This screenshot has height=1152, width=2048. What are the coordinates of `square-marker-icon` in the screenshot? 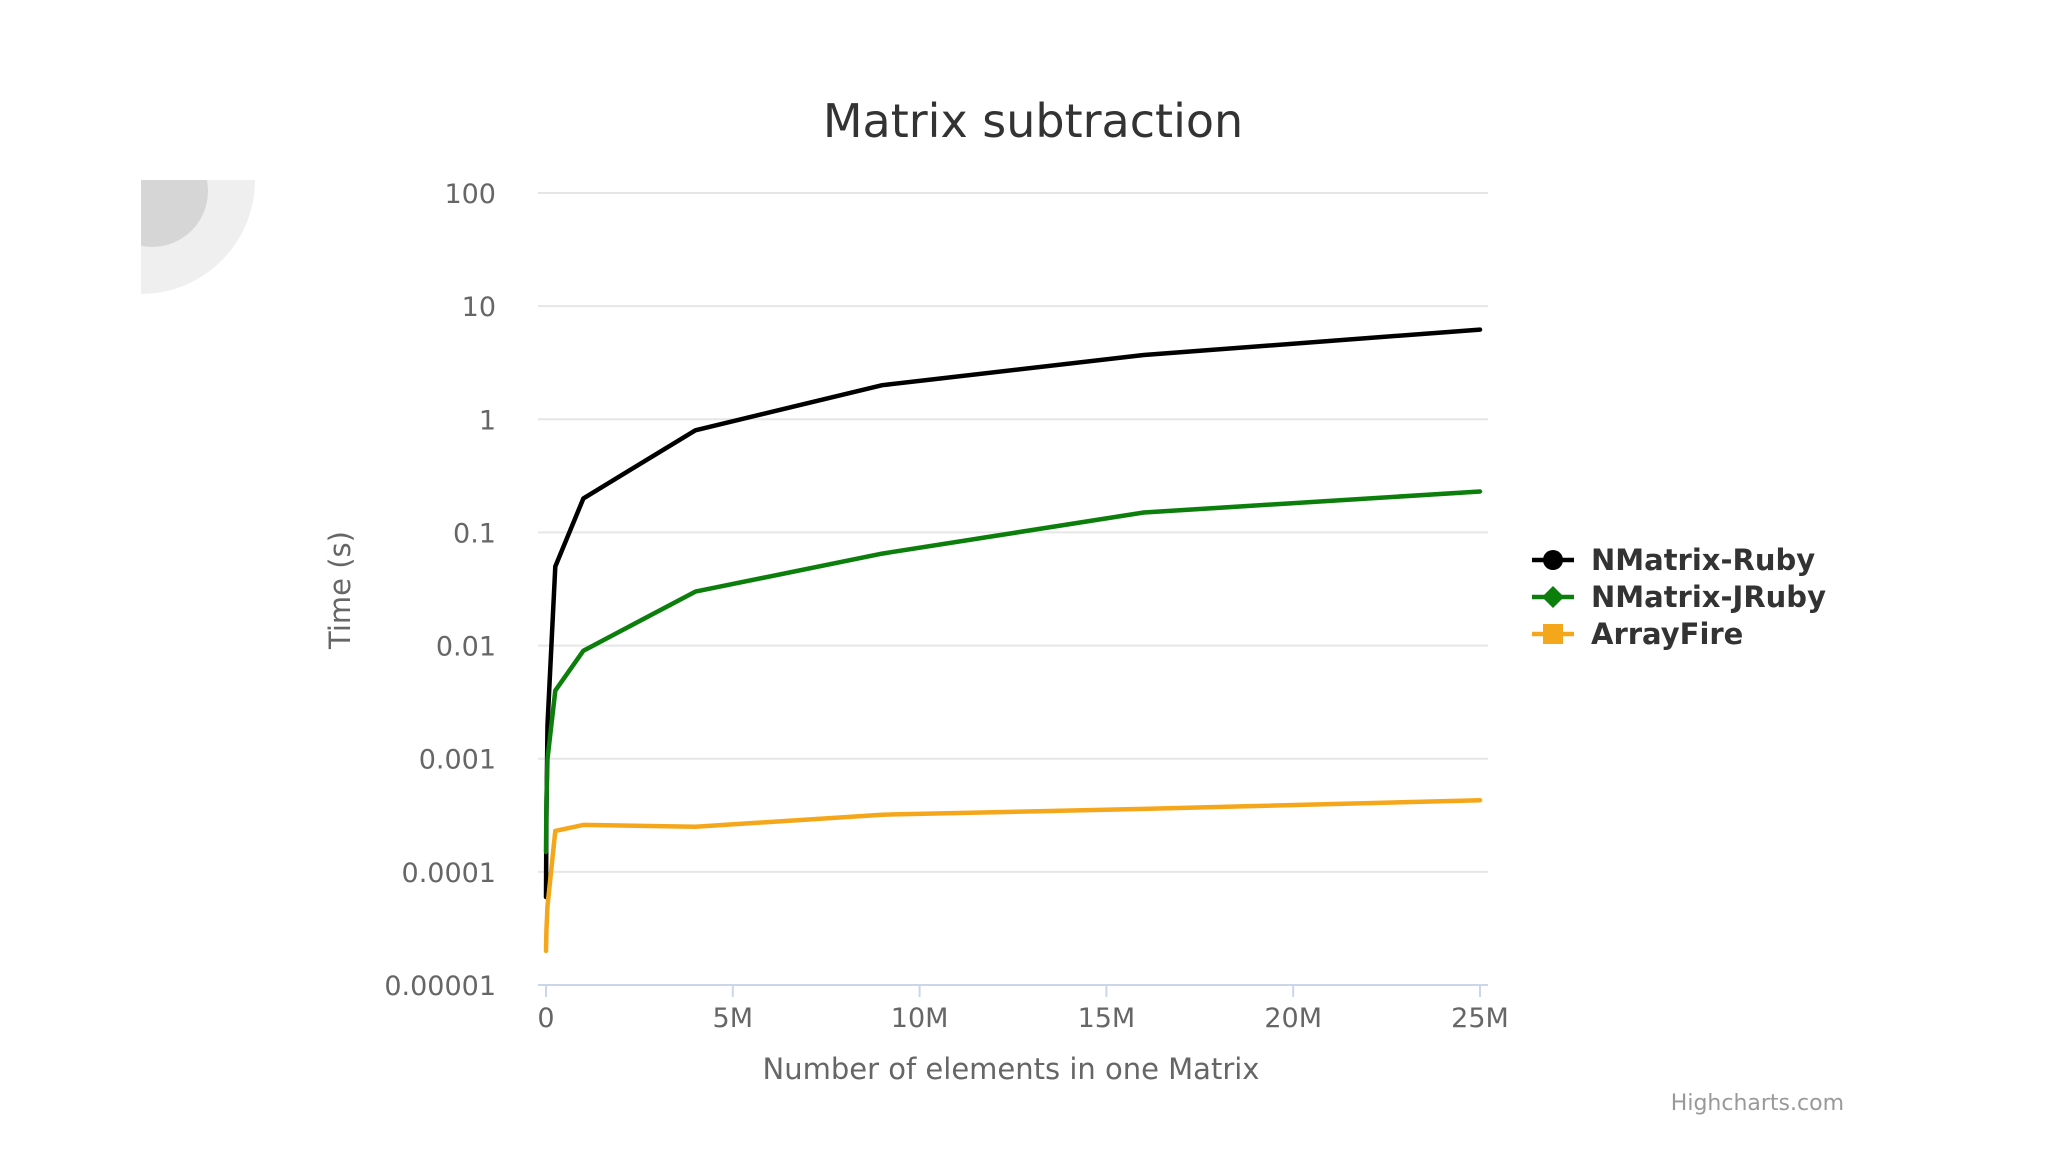 It's located at (1553, 634).